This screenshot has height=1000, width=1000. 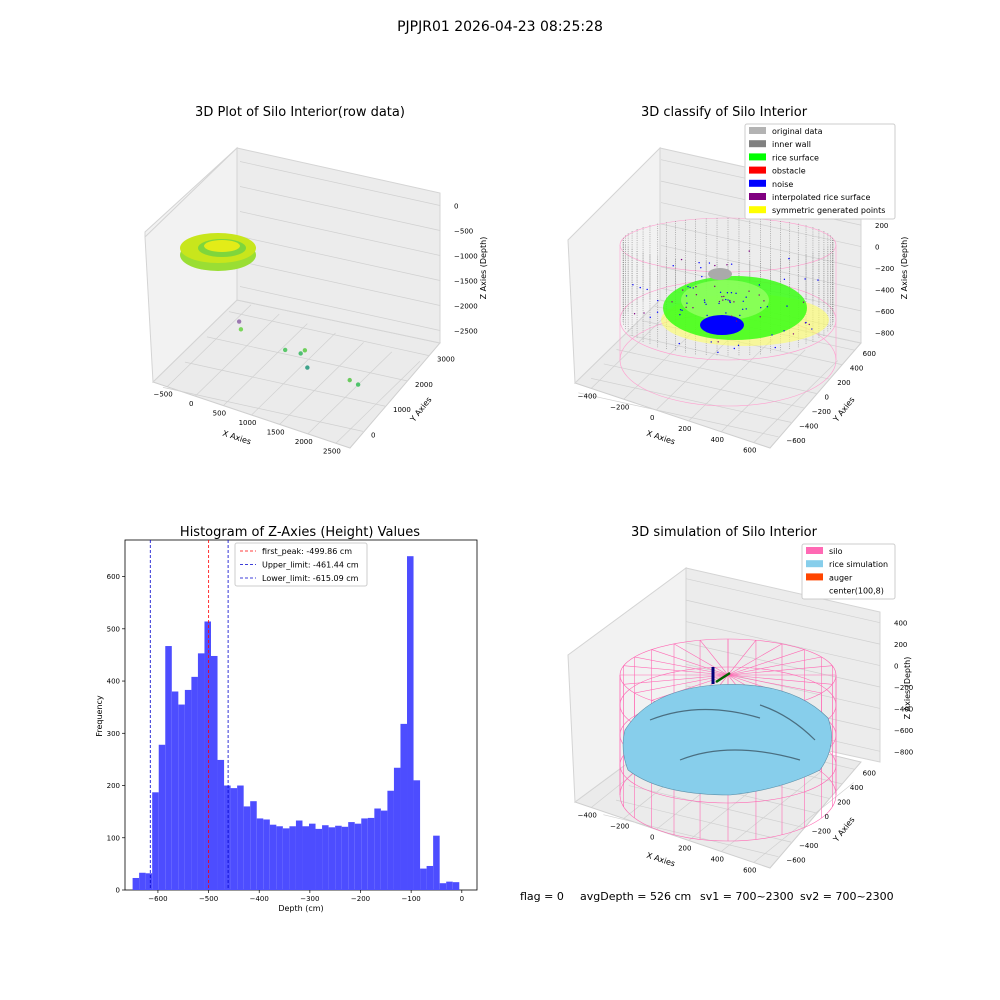 What do you see at coordinates (814, 564) in the screenshot?
I see `panel4-legend-swatch` at bounding box center [814, 564].